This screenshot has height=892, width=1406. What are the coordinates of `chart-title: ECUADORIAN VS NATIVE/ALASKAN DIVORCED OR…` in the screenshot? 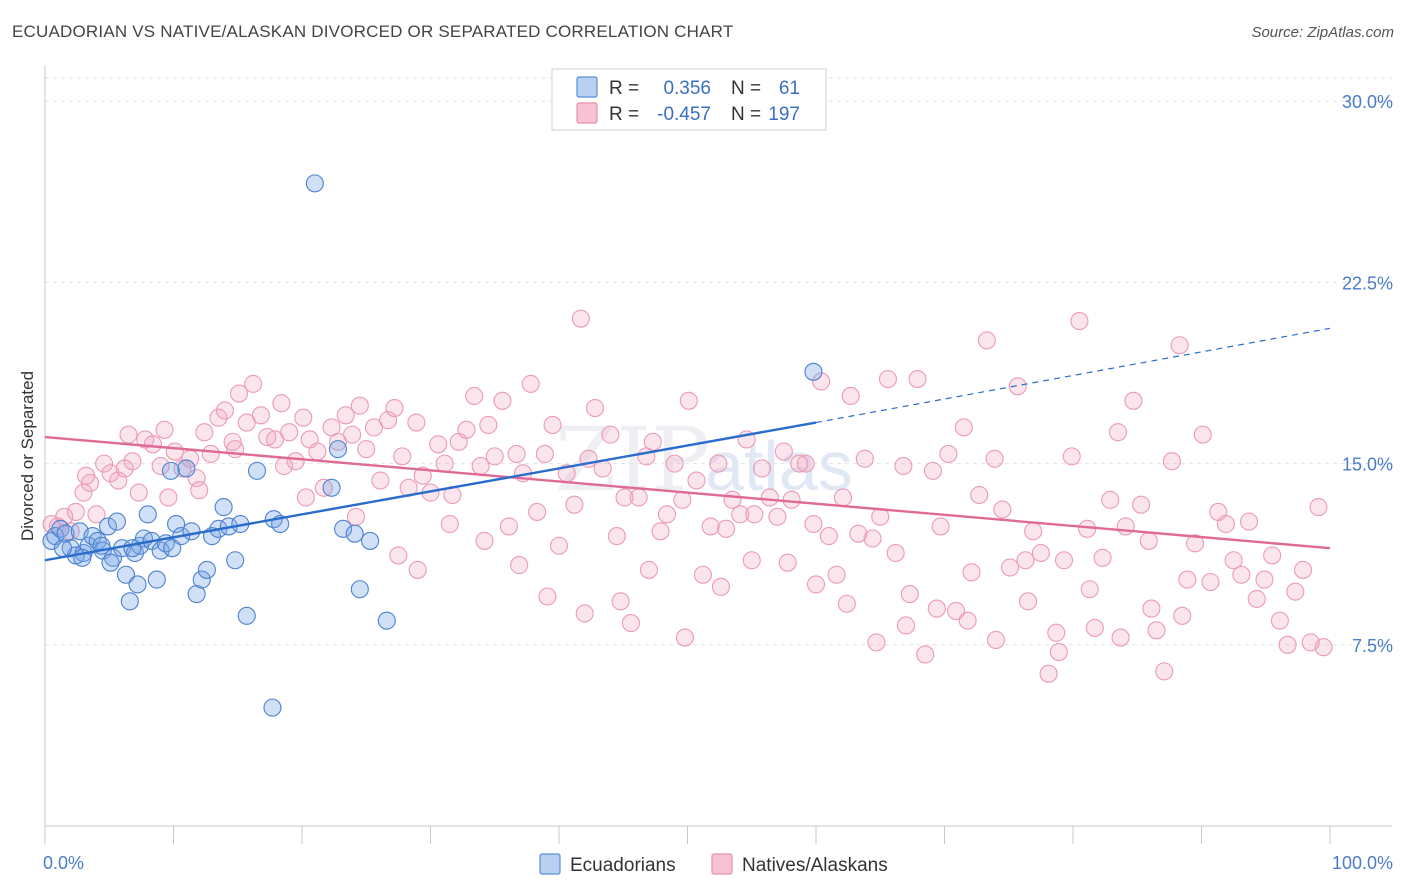 It's located at (373, 31).